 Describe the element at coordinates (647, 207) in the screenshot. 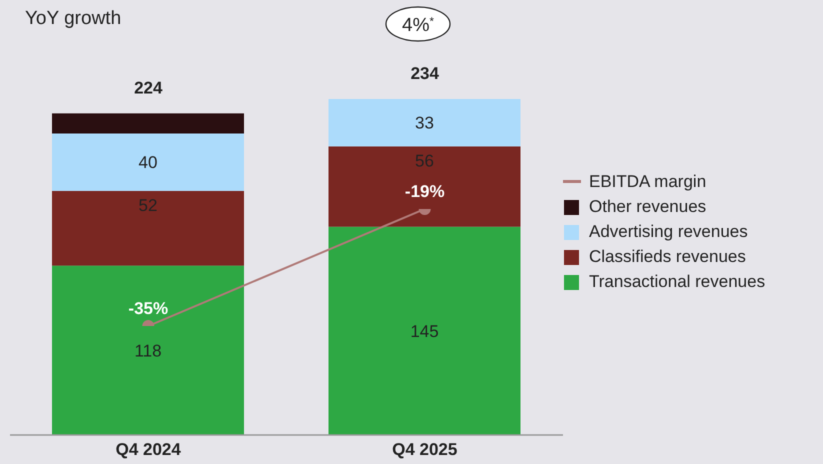

I see `legend-label: Other revenues` at that location.